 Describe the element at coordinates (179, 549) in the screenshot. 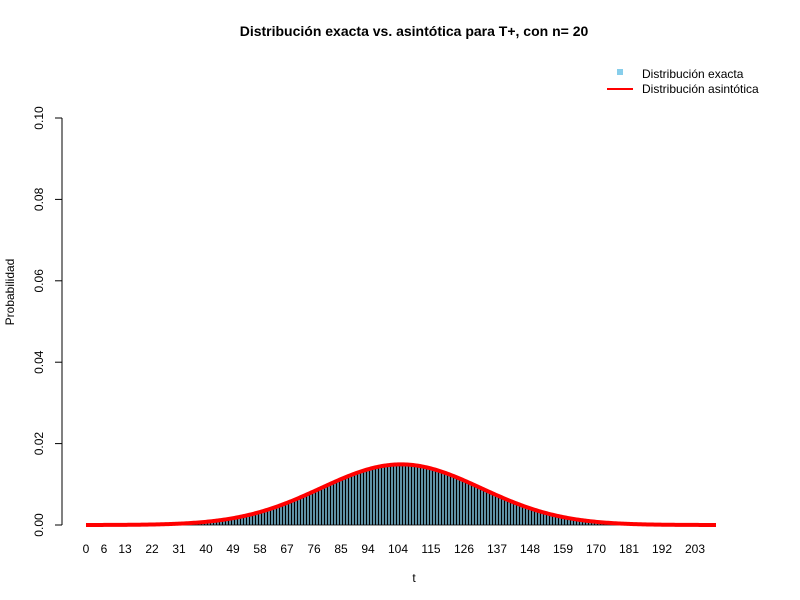

I see `x-tick-label: 31` at that location.